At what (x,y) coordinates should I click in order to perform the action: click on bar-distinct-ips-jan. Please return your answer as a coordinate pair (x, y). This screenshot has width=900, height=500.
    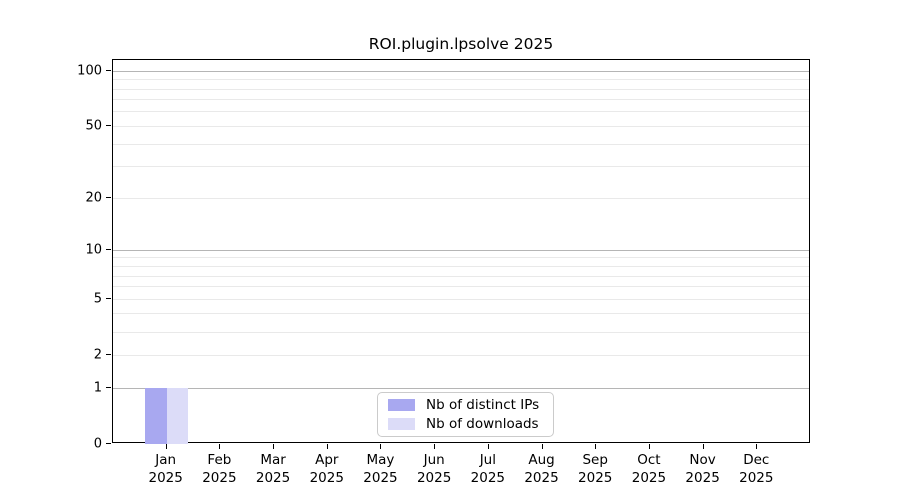
    Looking at the image, I should click on (156, 416).